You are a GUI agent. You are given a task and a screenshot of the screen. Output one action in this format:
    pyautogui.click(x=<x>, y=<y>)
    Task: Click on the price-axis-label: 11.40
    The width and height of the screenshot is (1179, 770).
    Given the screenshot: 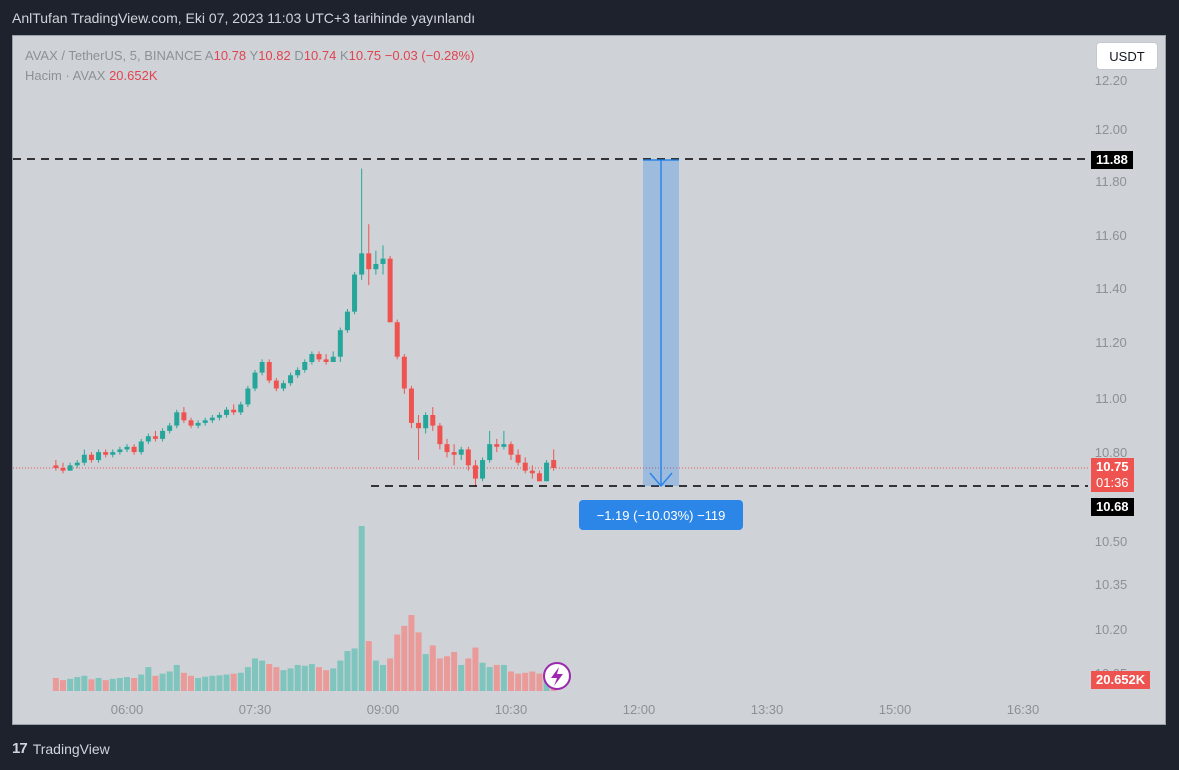 What is the action you would take?
    pyautogui.click(x=1111, y=288)
    